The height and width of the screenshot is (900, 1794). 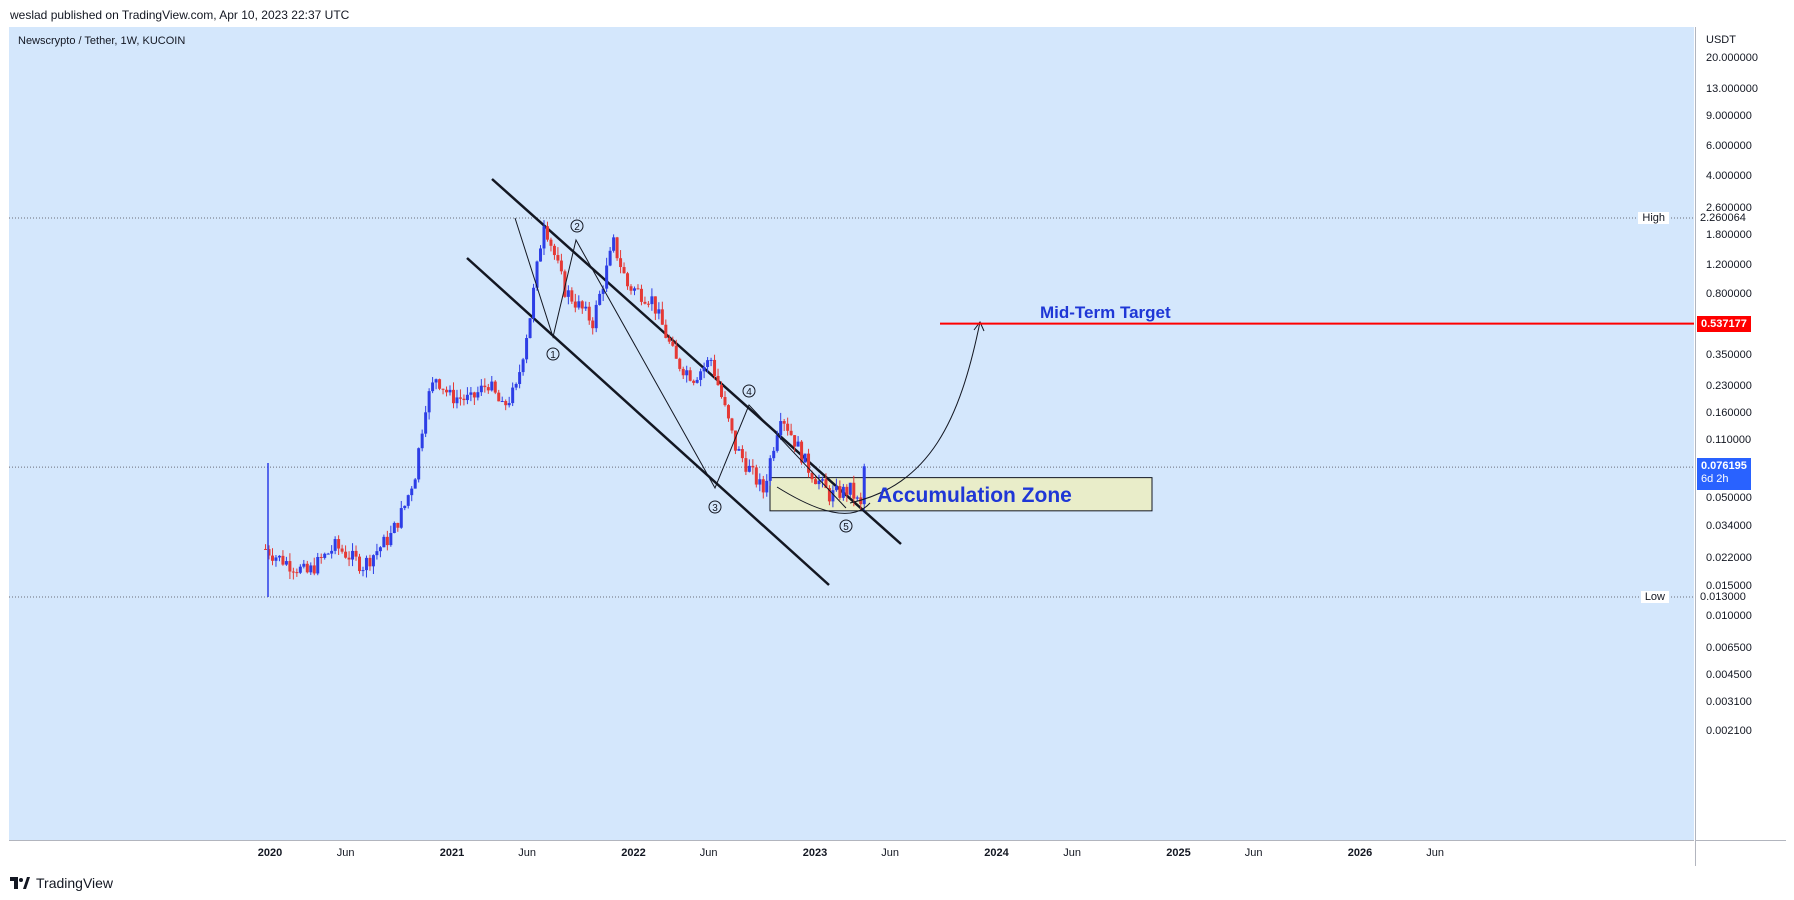 What do you see at coordinates (1732, 57) in the screenshot?
I see `price-tick-label: 20.000000` at bounding box center [1732, 57].